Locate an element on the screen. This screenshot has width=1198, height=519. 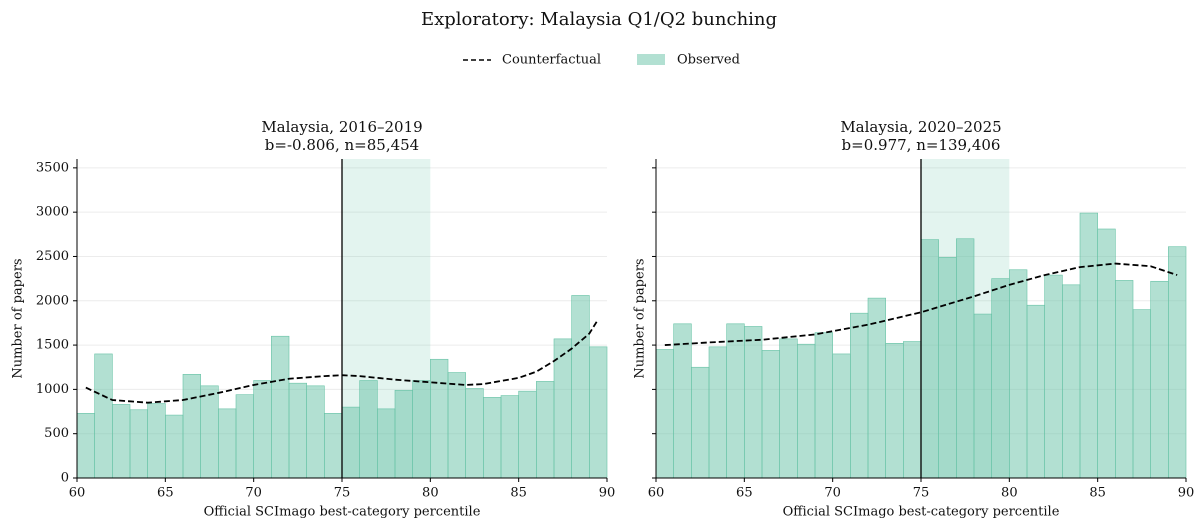
y-tick-label: 0 is located at coordinates (65, 478).